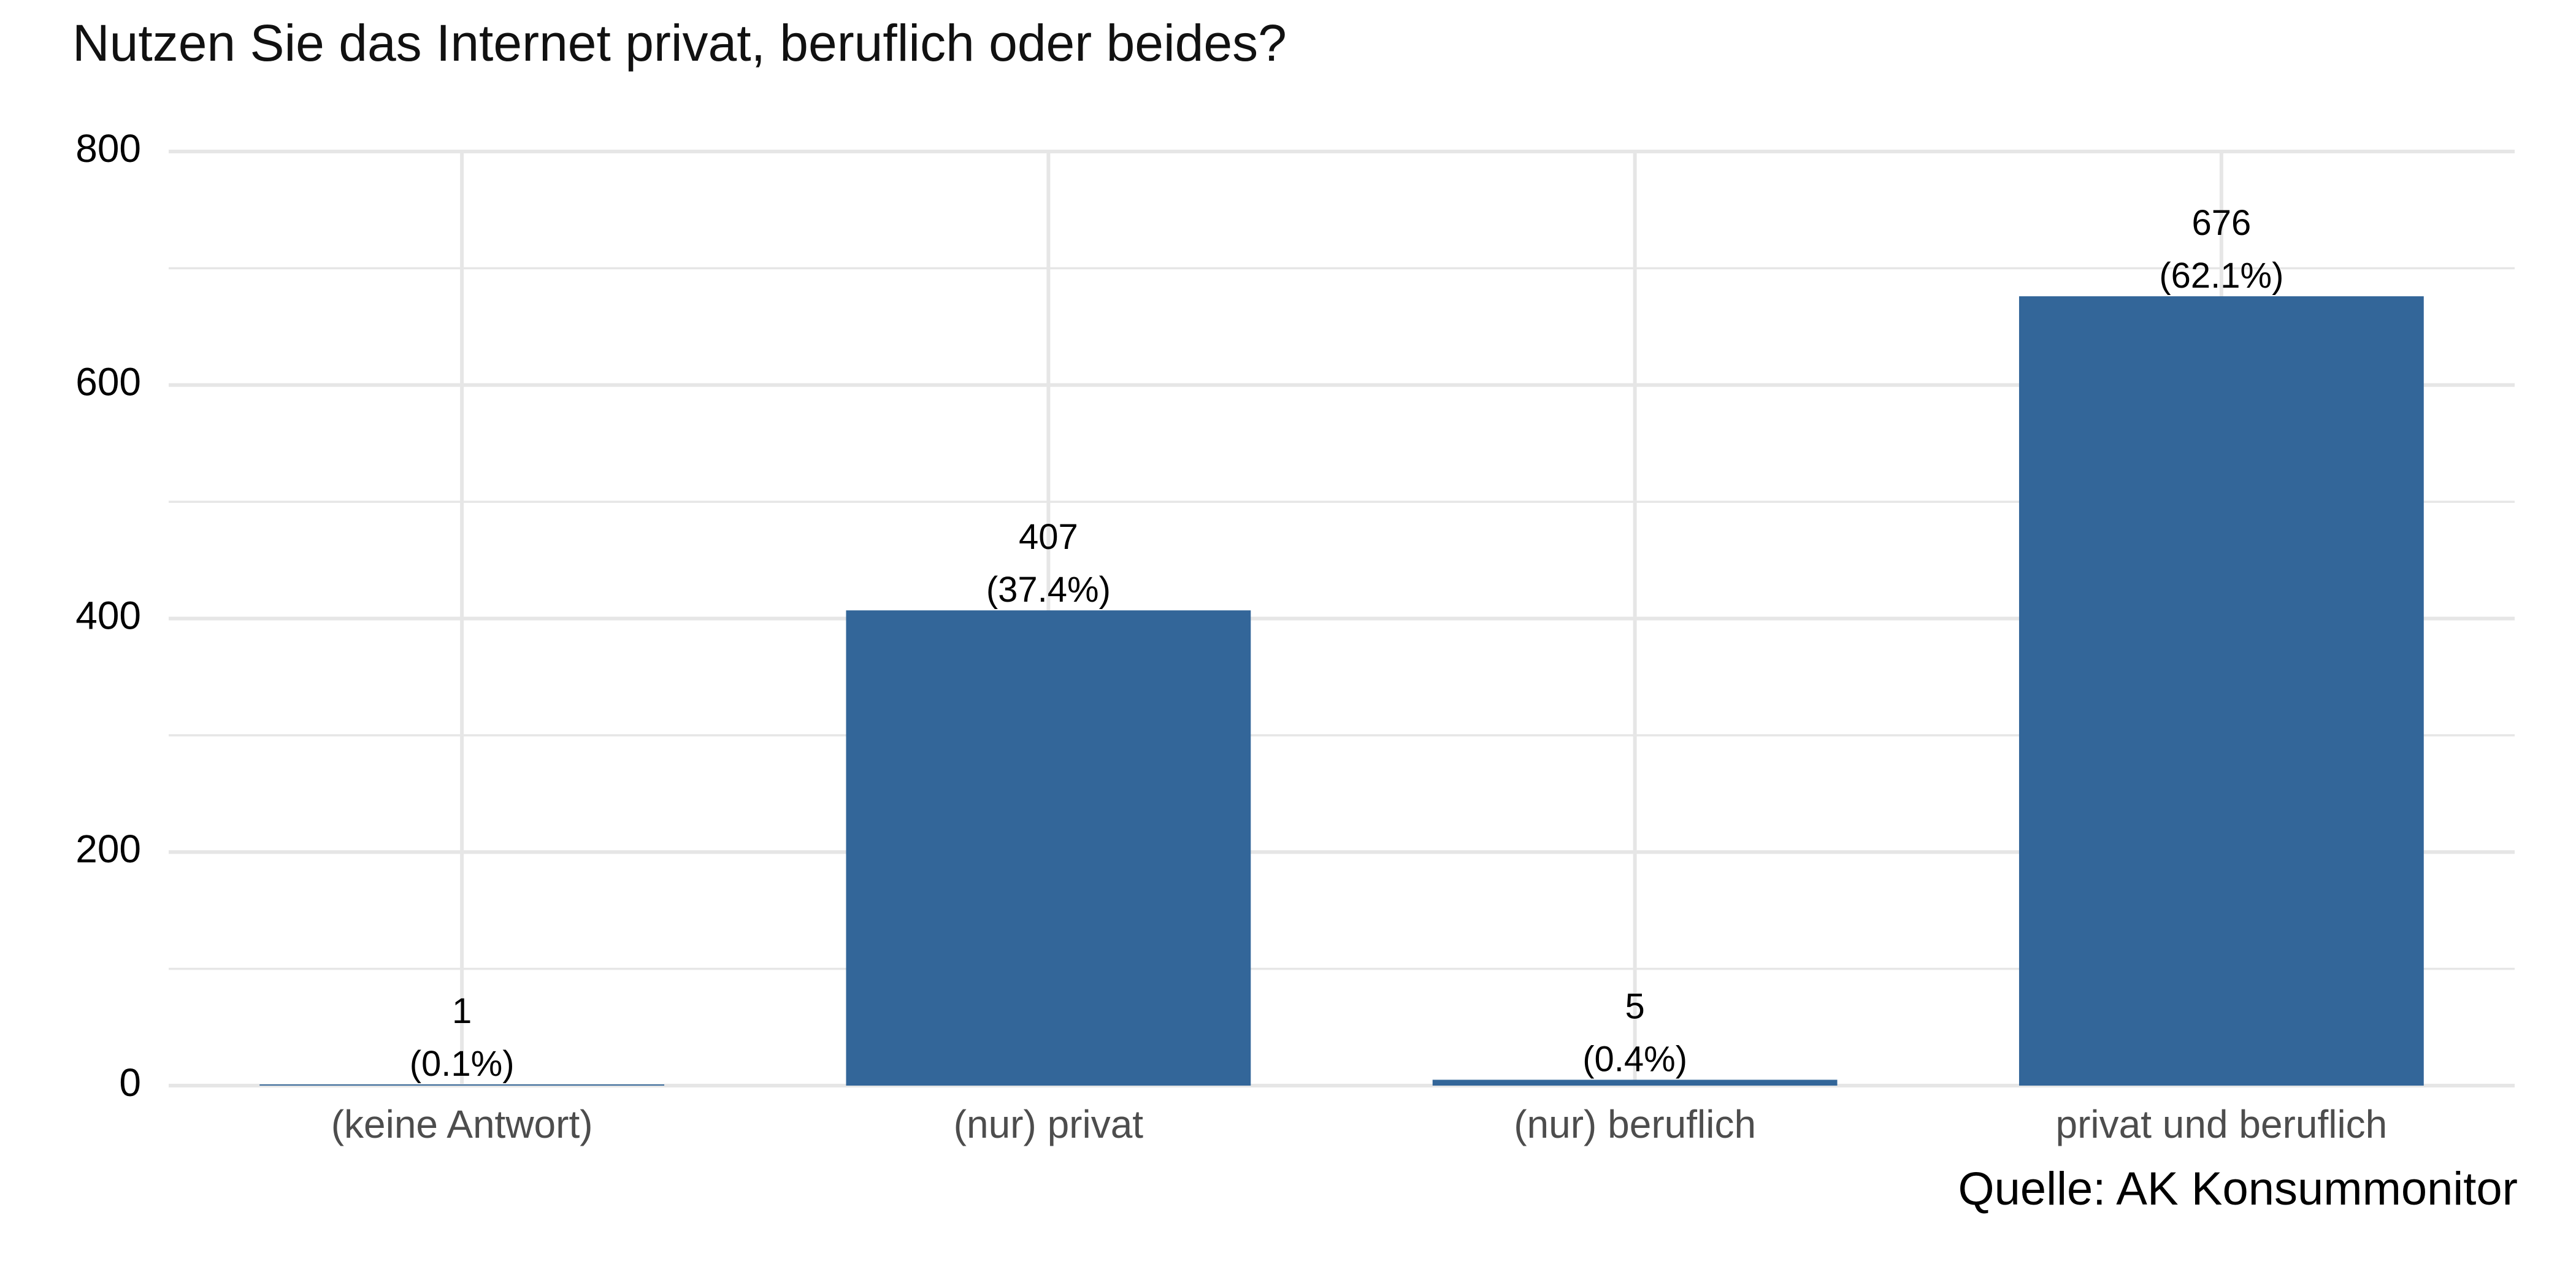 This screenshot has width=2576, height=1288. Describe the element at coordinates (108, 615) in the screenshot. I see `y-tick-label: 400` at that location.